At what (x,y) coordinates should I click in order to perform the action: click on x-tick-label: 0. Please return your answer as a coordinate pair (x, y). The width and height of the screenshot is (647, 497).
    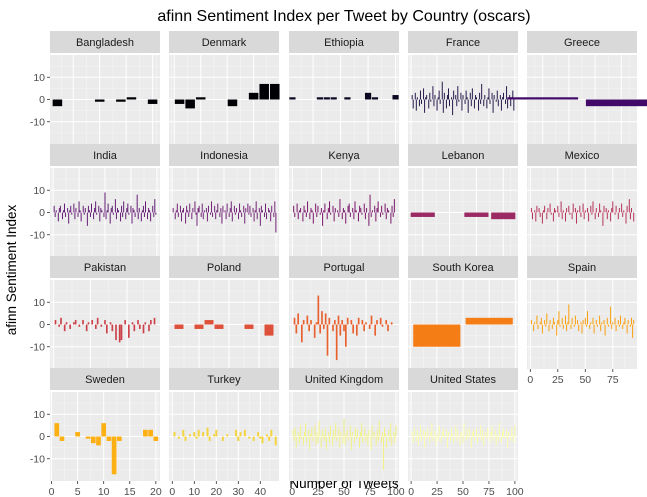
    Looking at the image, I should click on (292, 491).